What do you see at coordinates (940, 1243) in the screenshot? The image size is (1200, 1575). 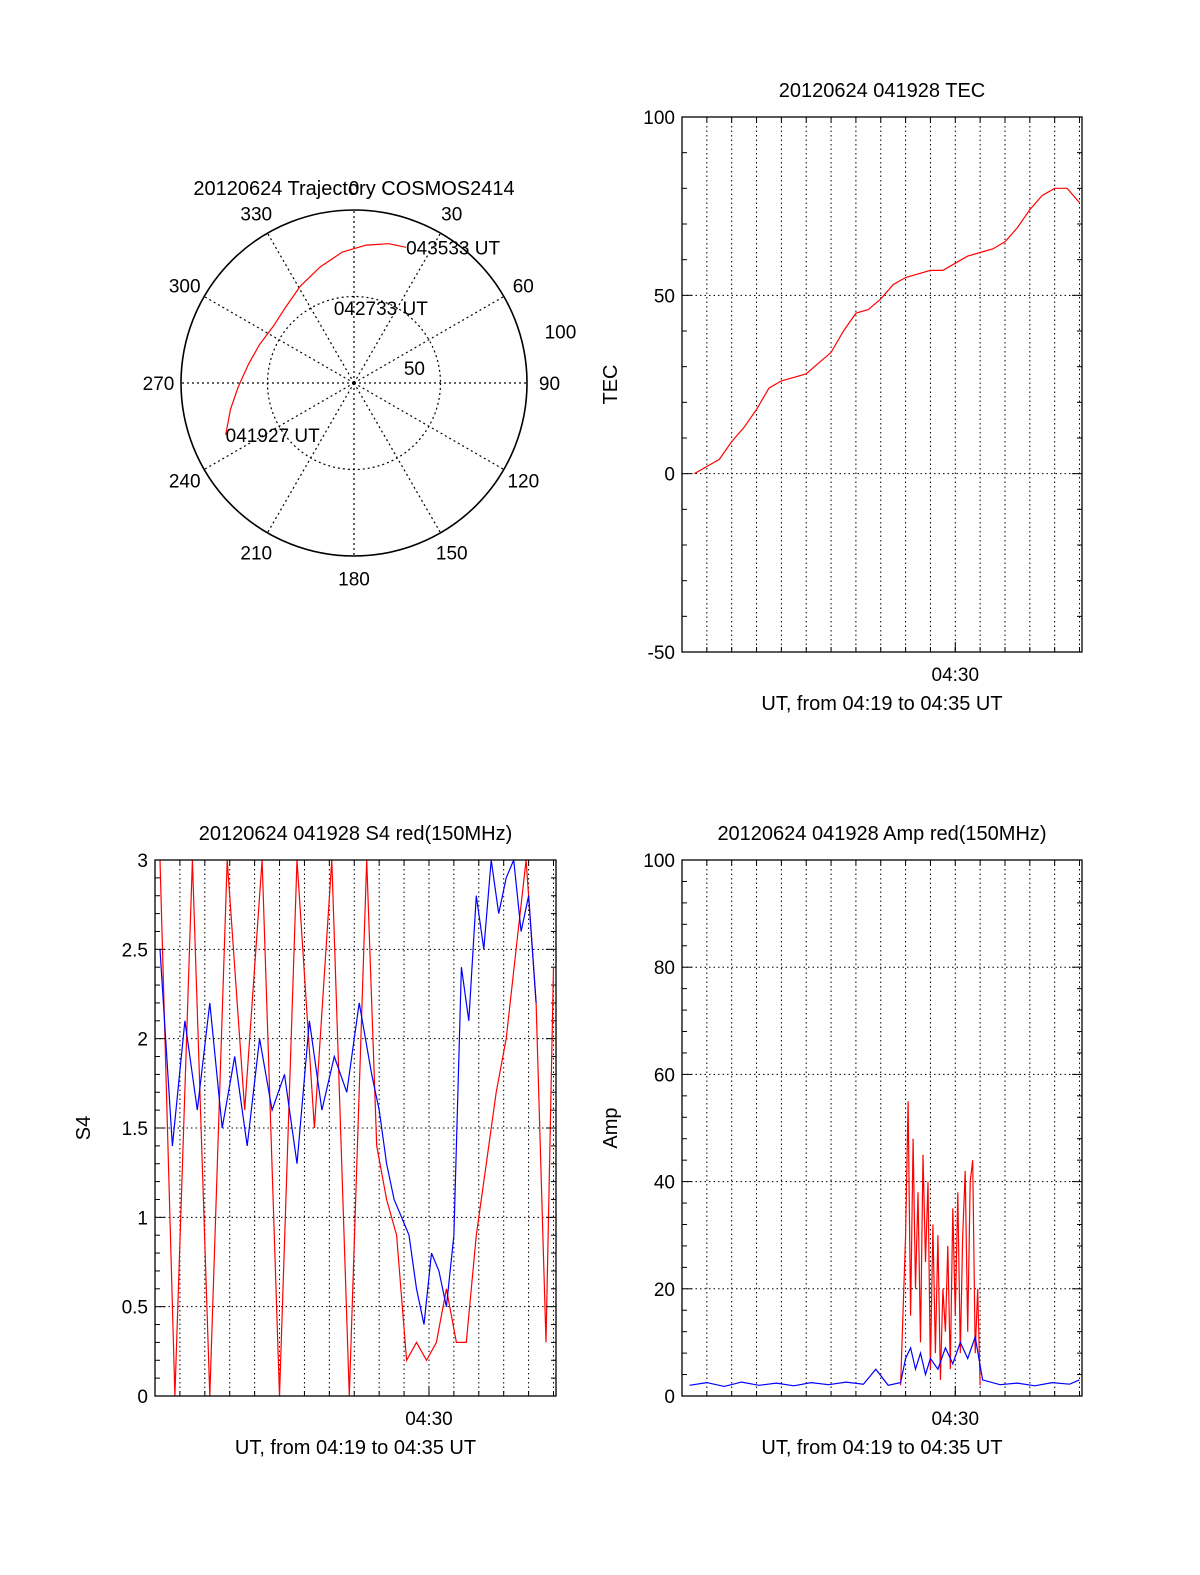 I see `amp-series-1-line` at bounding box center [940, 1243].